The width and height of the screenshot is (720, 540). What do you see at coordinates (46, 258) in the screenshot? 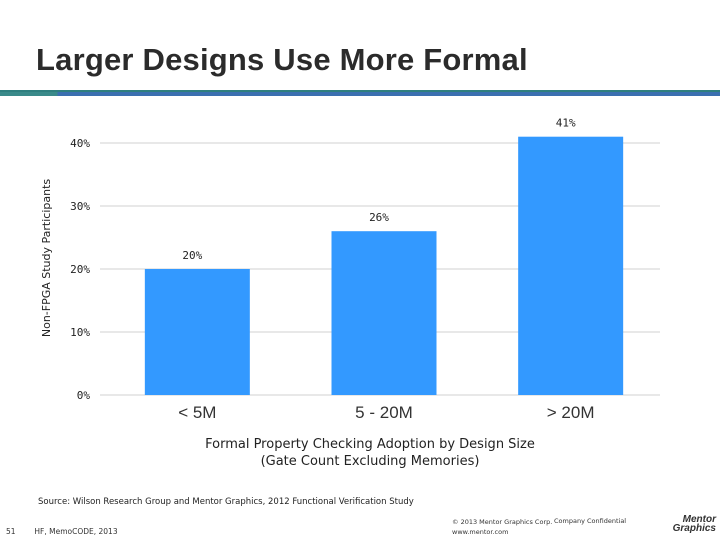
I see `y-axis-label: Non-FPGA Study Participants` at bounding box center [46, 258].